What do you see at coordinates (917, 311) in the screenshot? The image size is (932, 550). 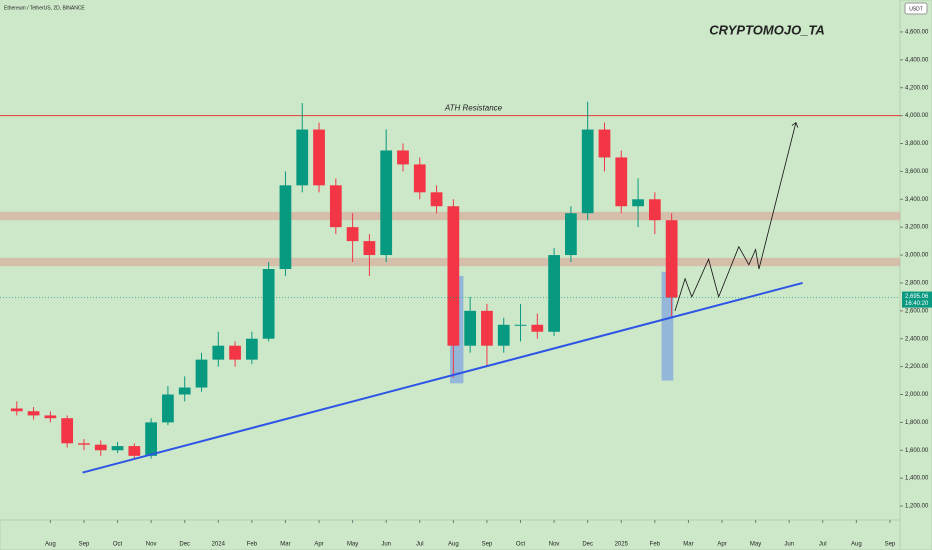 I see `y-tick-label: 2,600.00` at bounding box center [917, 311].